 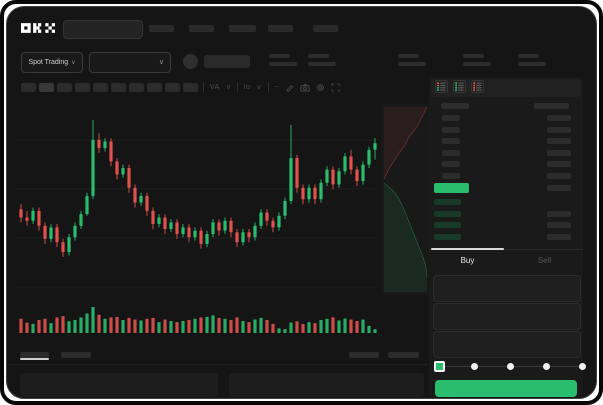 I want to click on submit-order-button, so click(x=506, y=388).